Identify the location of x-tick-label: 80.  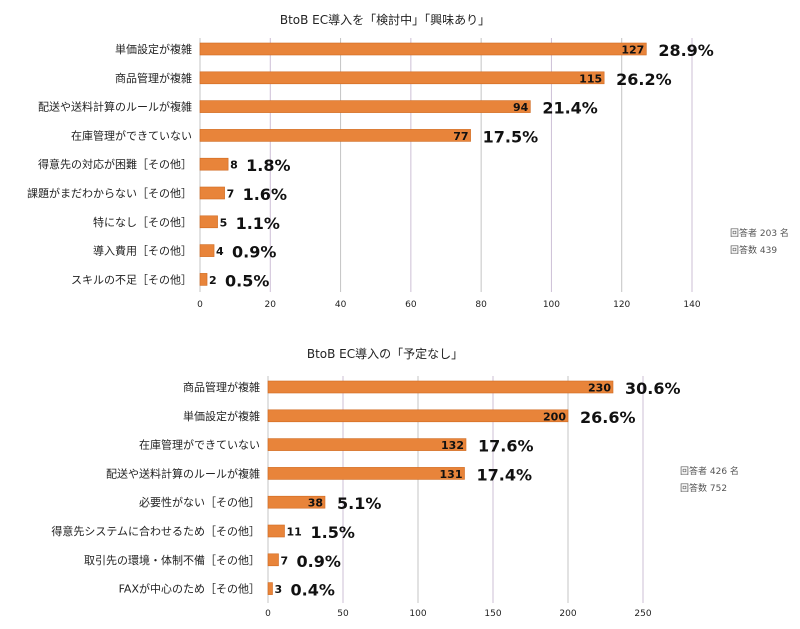
(481, 305).